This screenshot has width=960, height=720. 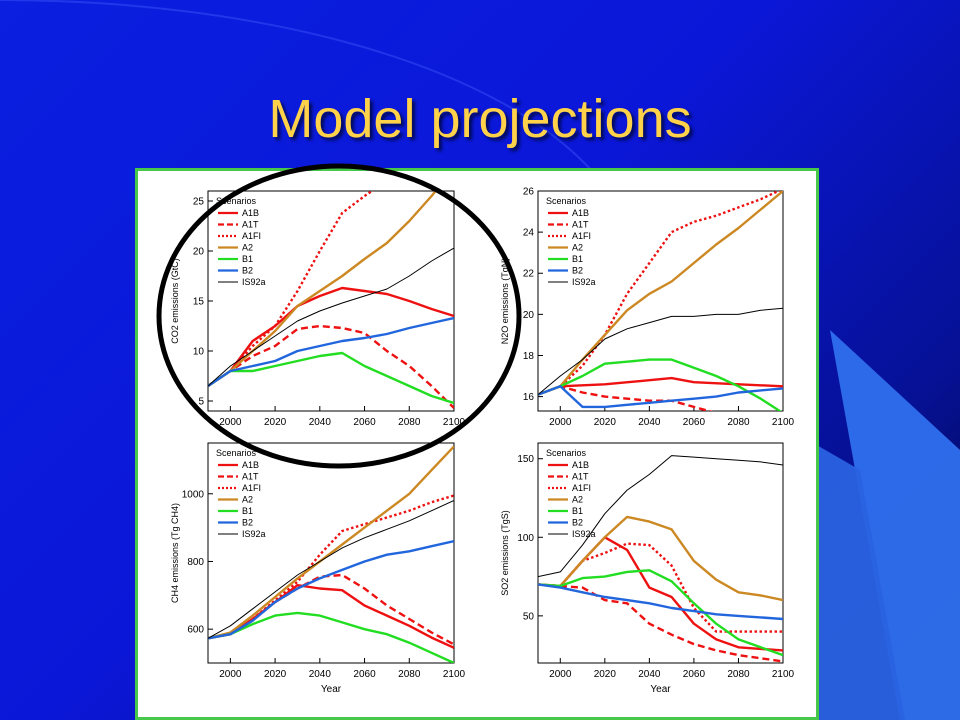 I want to click on y-tick-label: 150, so click(x=525, y=459).